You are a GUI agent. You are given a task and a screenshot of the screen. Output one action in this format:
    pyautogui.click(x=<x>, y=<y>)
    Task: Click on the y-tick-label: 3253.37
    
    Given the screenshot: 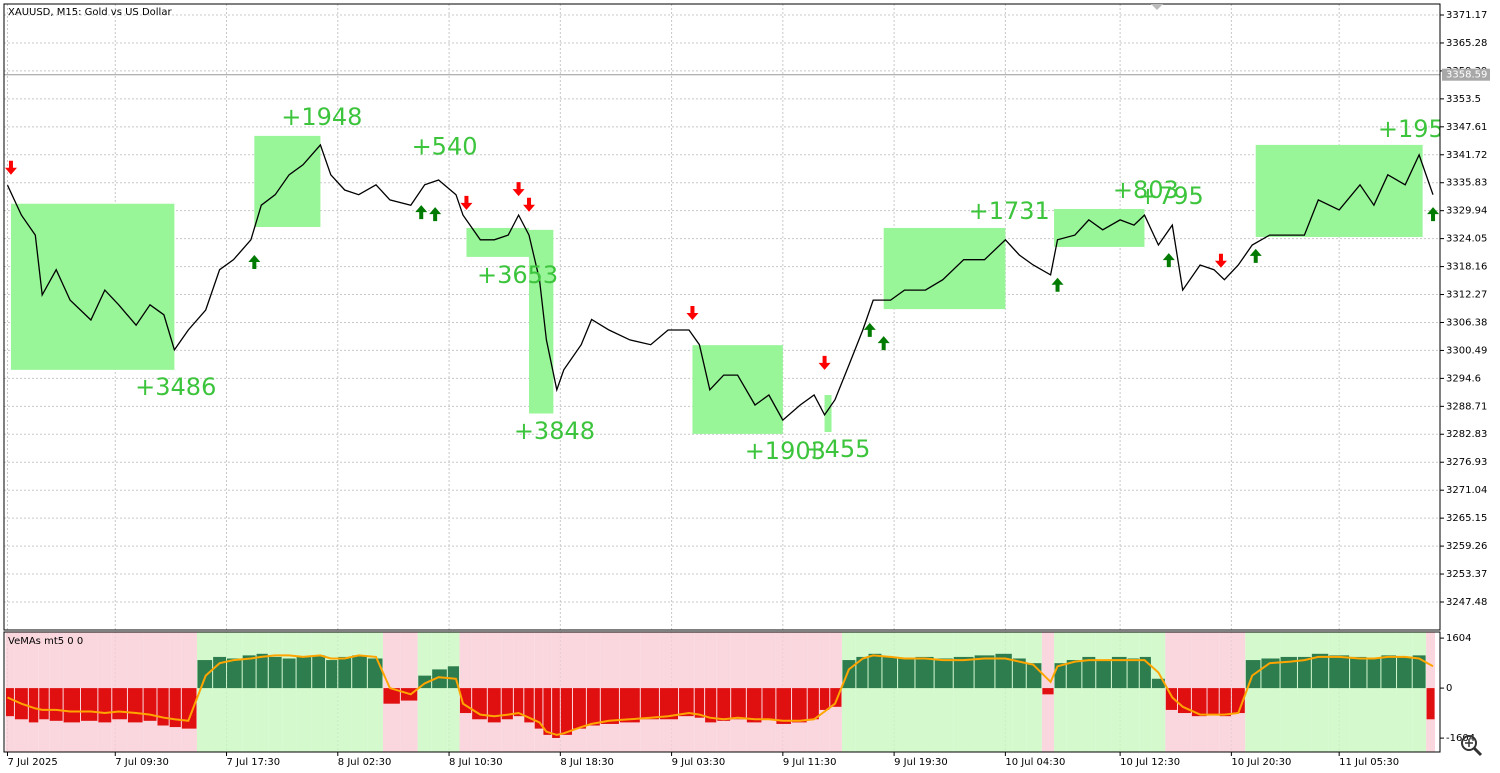 What is the action you would take?
    pyautogui.click(x=1466, y=574)
    